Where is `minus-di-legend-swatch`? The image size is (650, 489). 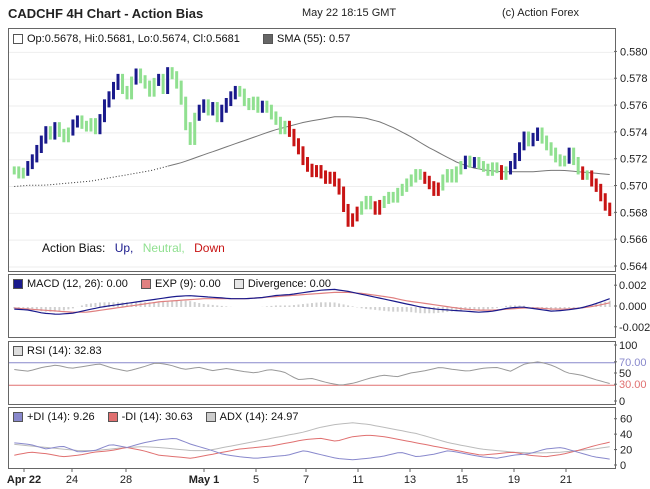
minus-di-legend-swatch is located at coordinates (112, 417).